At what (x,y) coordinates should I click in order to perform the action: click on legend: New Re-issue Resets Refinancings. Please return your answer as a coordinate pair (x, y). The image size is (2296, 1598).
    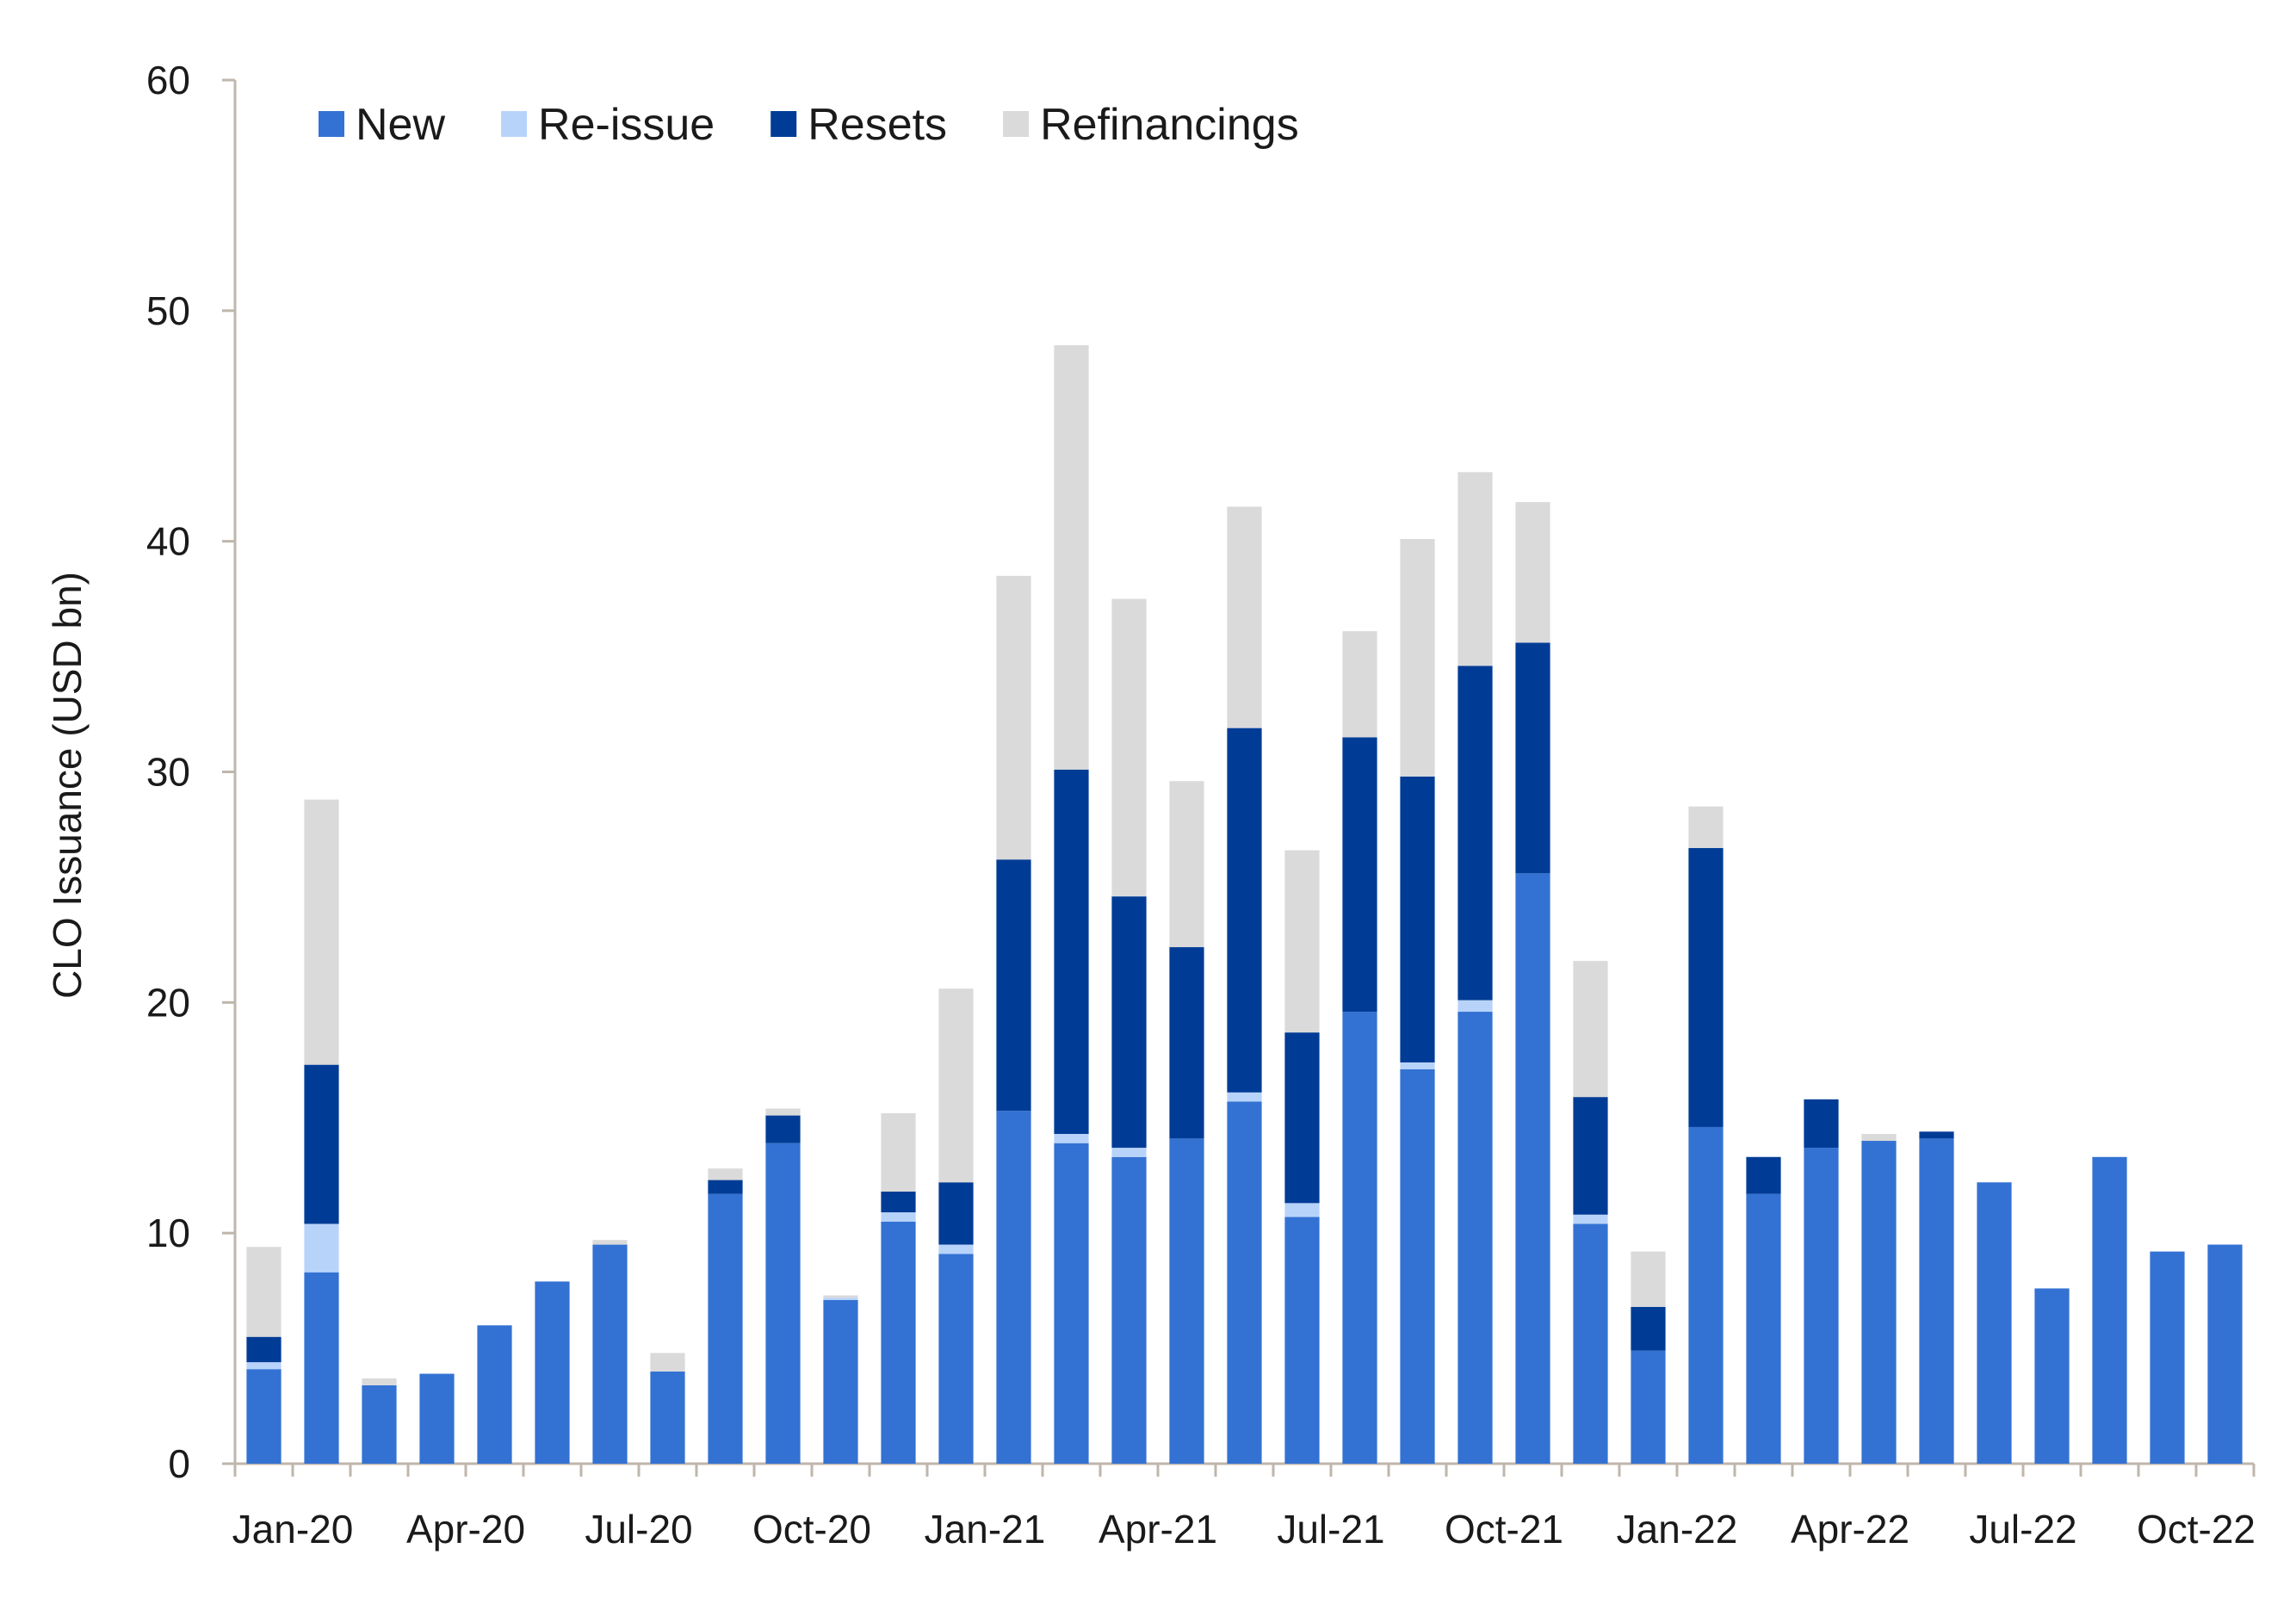
    Looking at the image, I should click on (809, 125).